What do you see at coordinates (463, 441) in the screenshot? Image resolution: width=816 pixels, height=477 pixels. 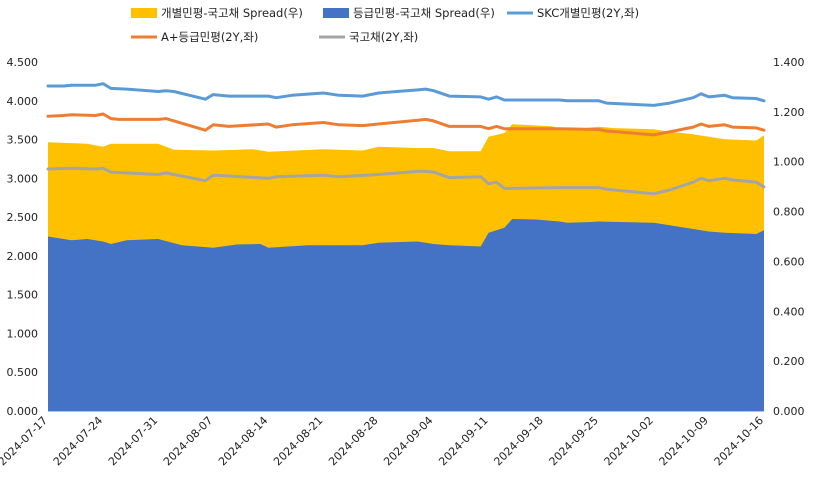 I see `x-tick-label: 2024-09-11` at bounding box center [463, 441].